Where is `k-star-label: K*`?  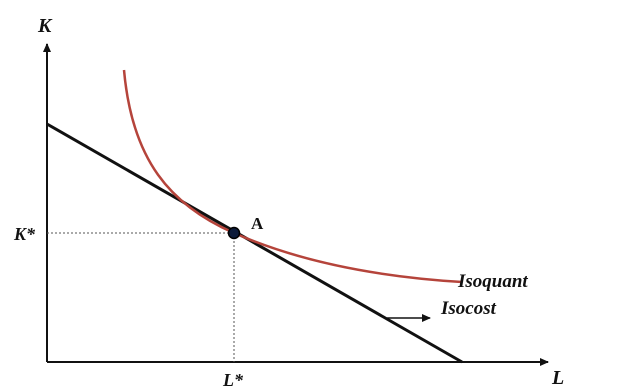 k-star-label: K* is located at coordinates (24, 234).